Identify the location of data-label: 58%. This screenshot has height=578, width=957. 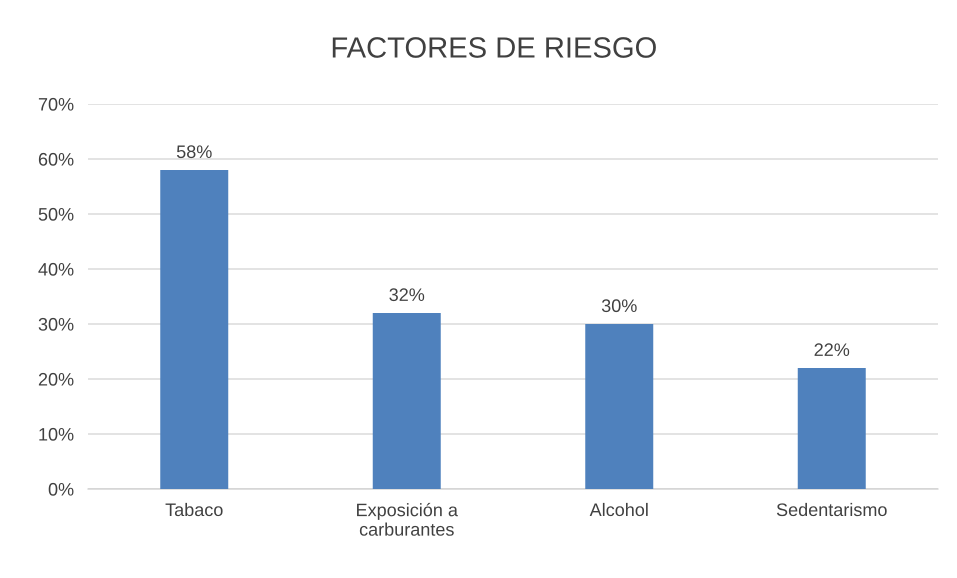
(194, 151).